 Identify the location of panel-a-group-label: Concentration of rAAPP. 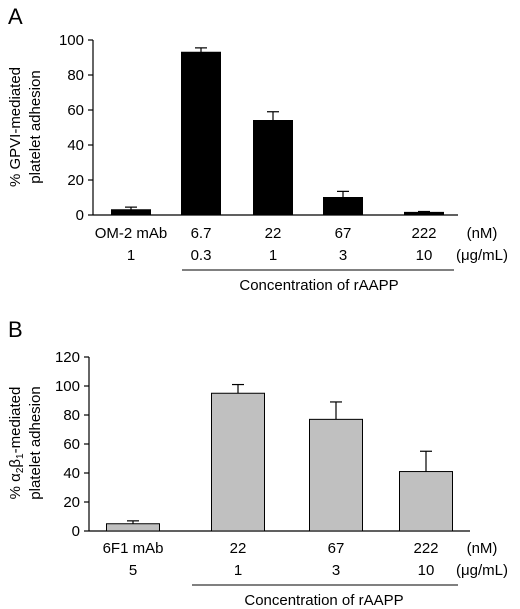
(318, 285).